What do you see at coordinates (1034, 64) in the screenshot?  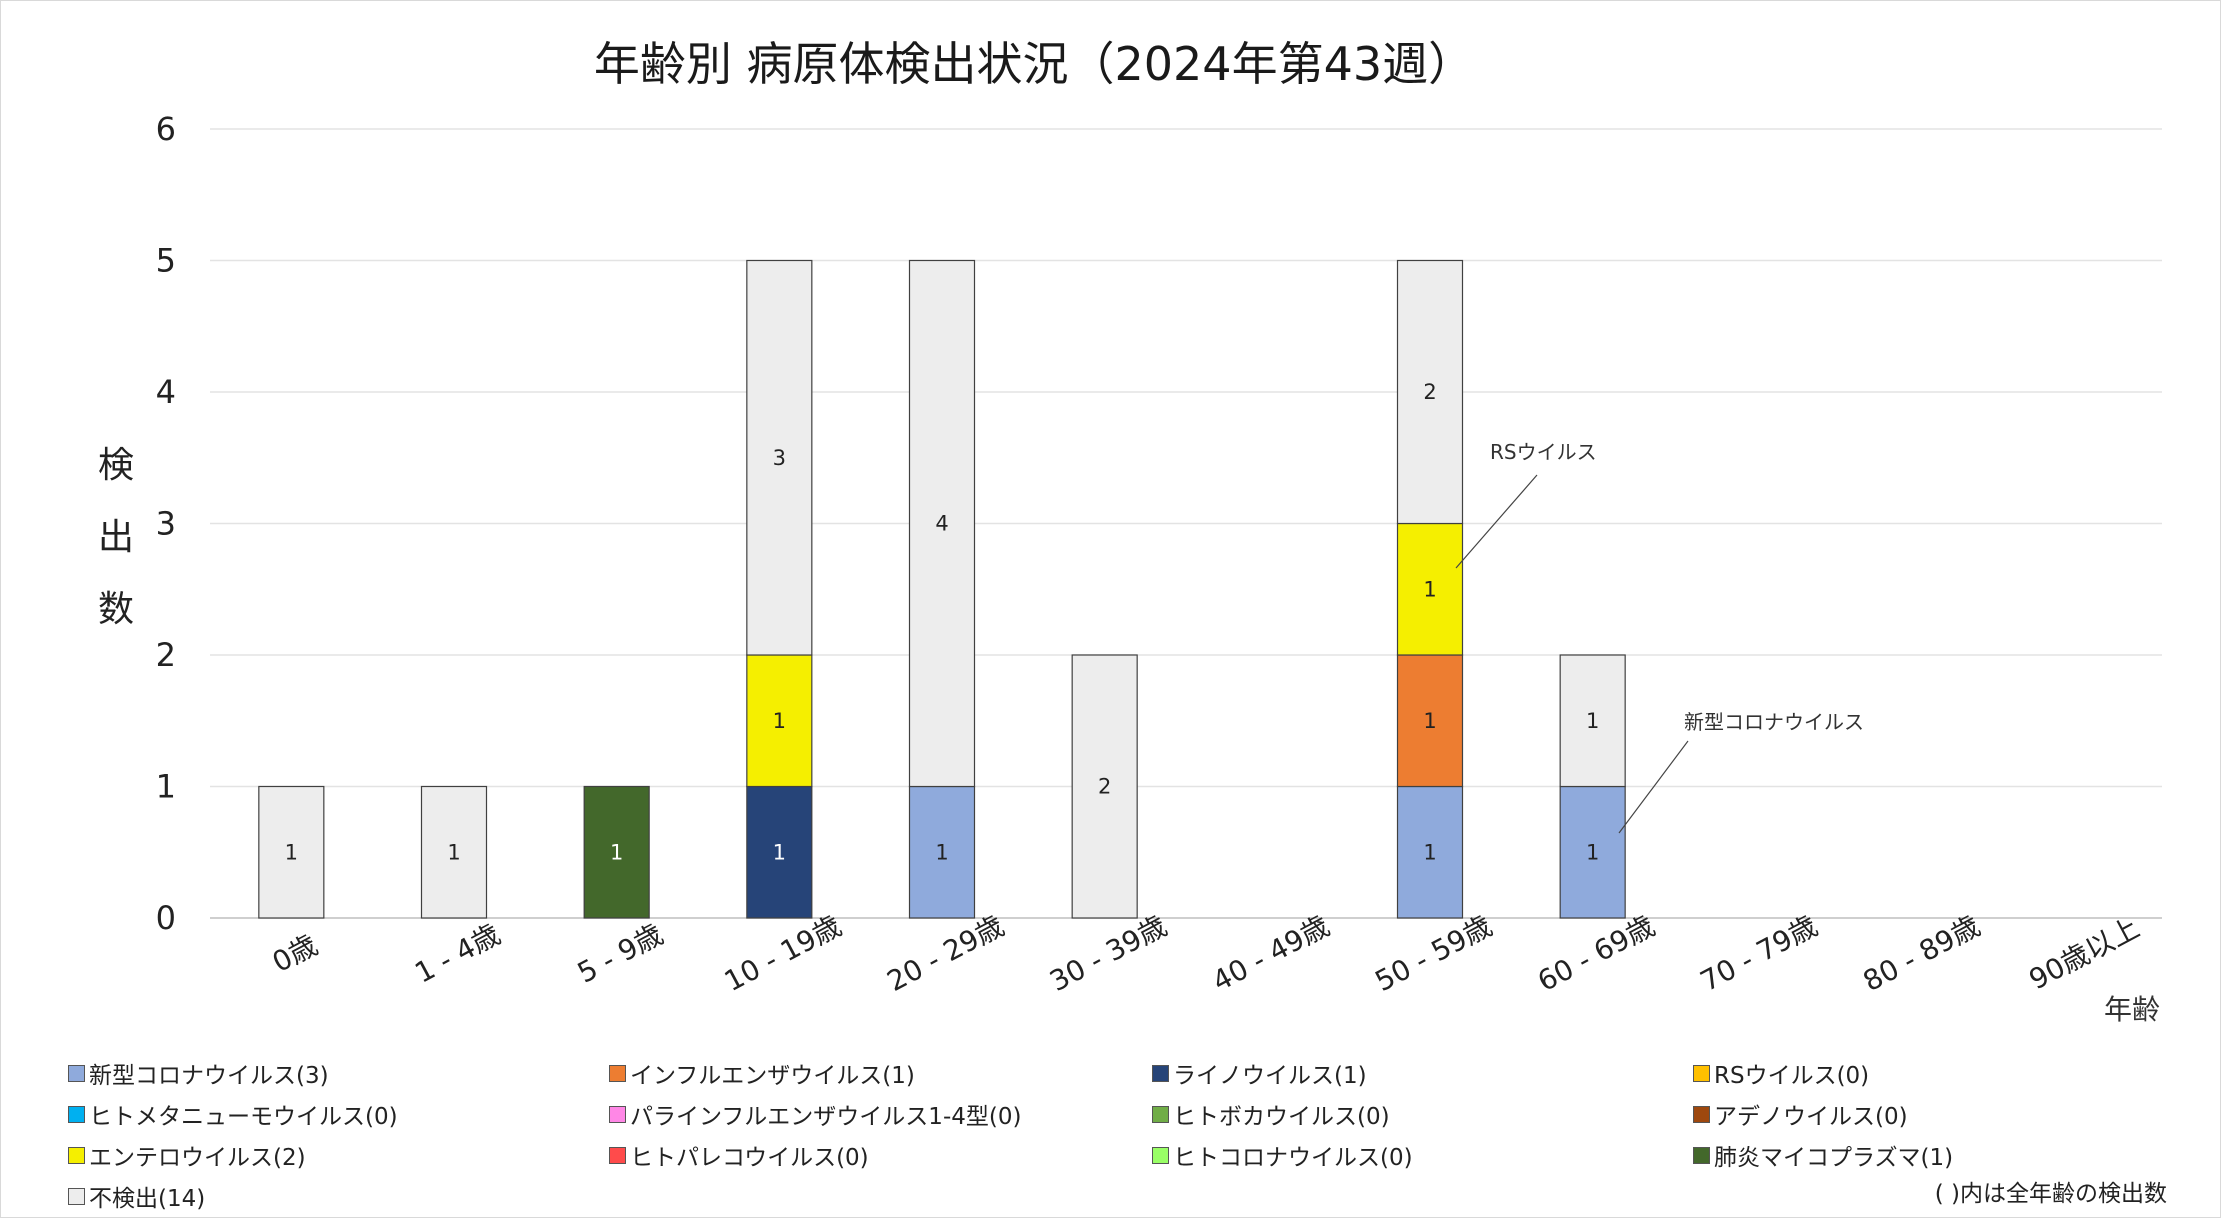 I see `chart-title: 年齢別 病原体検出状況（2024年第43週）` at bounding box center [1034, 64].